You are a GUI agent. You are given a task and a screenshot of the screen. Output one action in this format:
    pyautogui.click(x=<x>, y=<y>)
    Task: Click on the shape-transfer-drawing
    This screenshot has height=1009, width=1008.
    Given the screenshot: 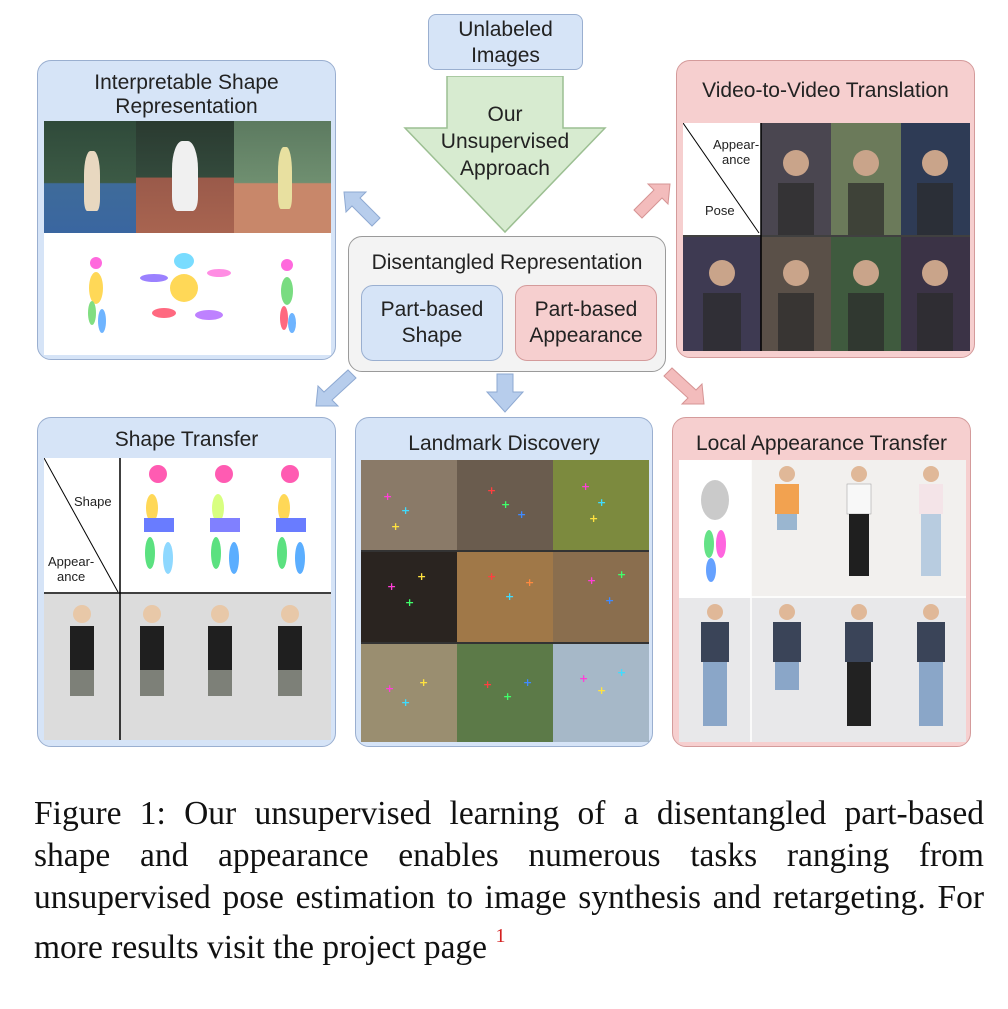 What is the action you would take?
    pyautogui.click(x=187, y=599)
    